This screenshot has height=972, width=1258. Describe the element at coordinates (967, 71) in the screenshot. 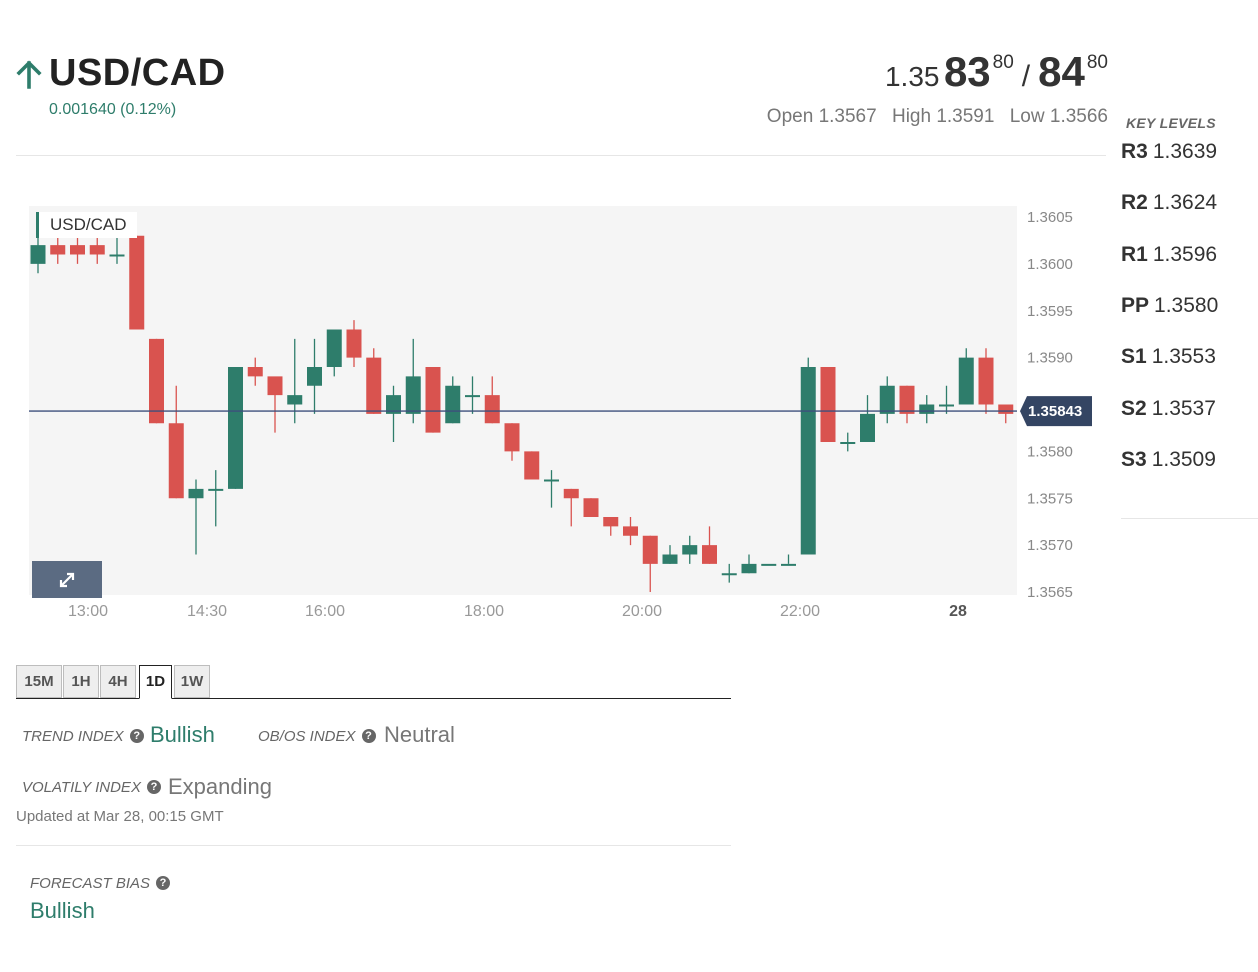

I see `bid-big: 83` at that location.